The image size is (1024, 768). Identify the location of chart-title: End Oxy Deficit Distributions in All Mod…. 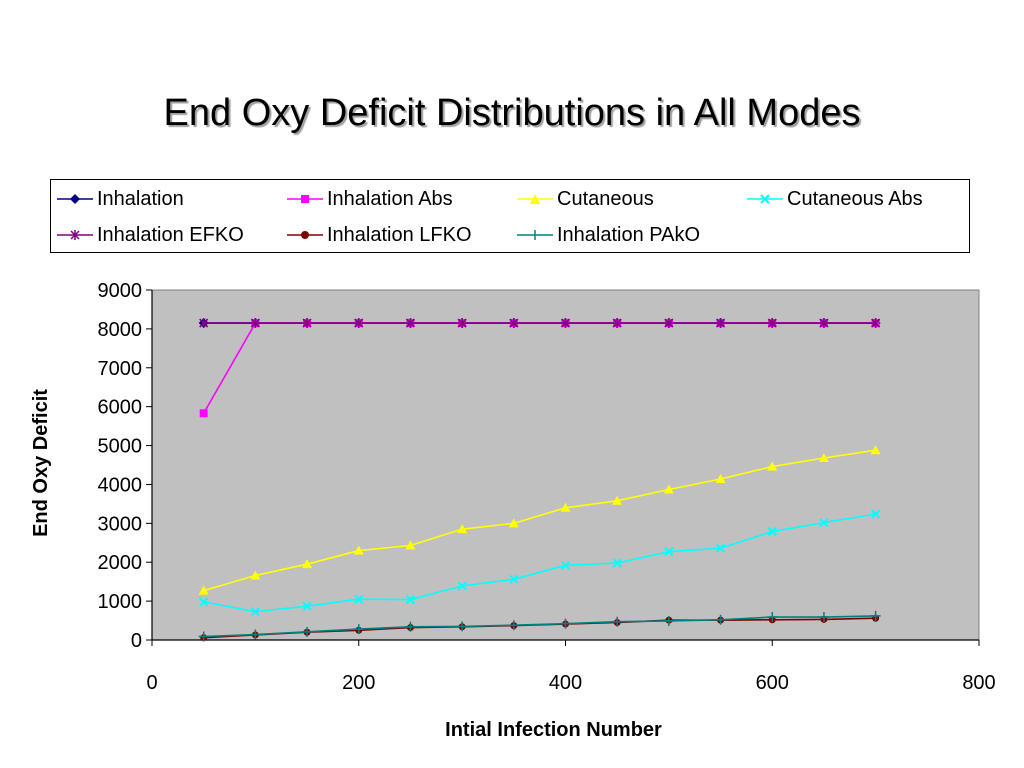
(512, 113).